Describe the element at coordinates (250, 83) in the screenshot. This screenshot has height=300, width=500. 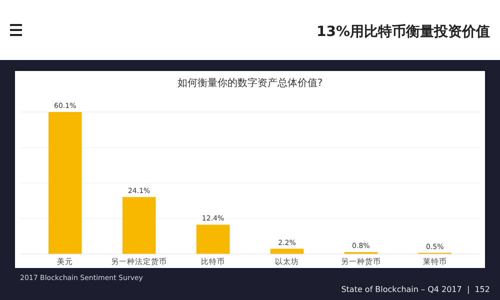
I see `chart-subtitle: 如何衡量你的数字资产总体价值?` at that location.